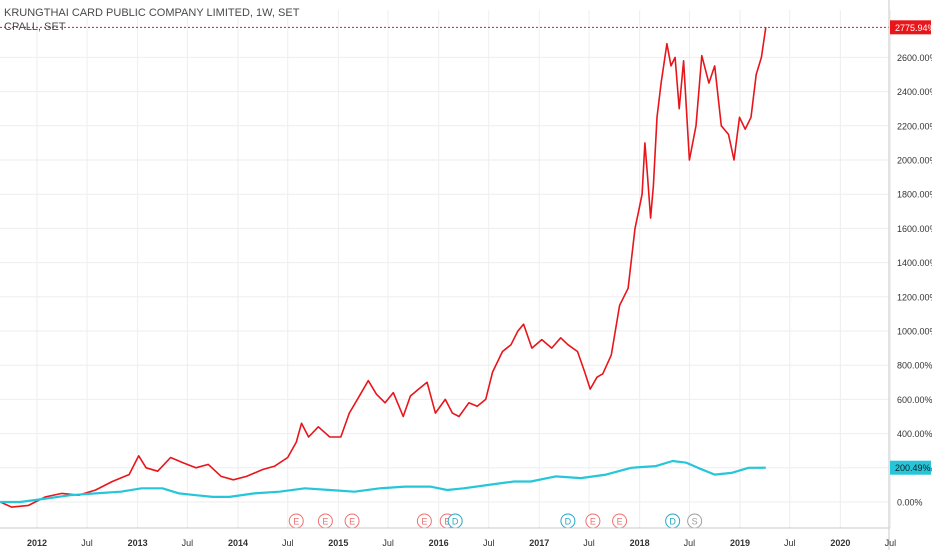  What do you see at coordinates (37, 543) in the screenshot?
I see `x-tick-label: 2012` at bounding box center [37, 543].